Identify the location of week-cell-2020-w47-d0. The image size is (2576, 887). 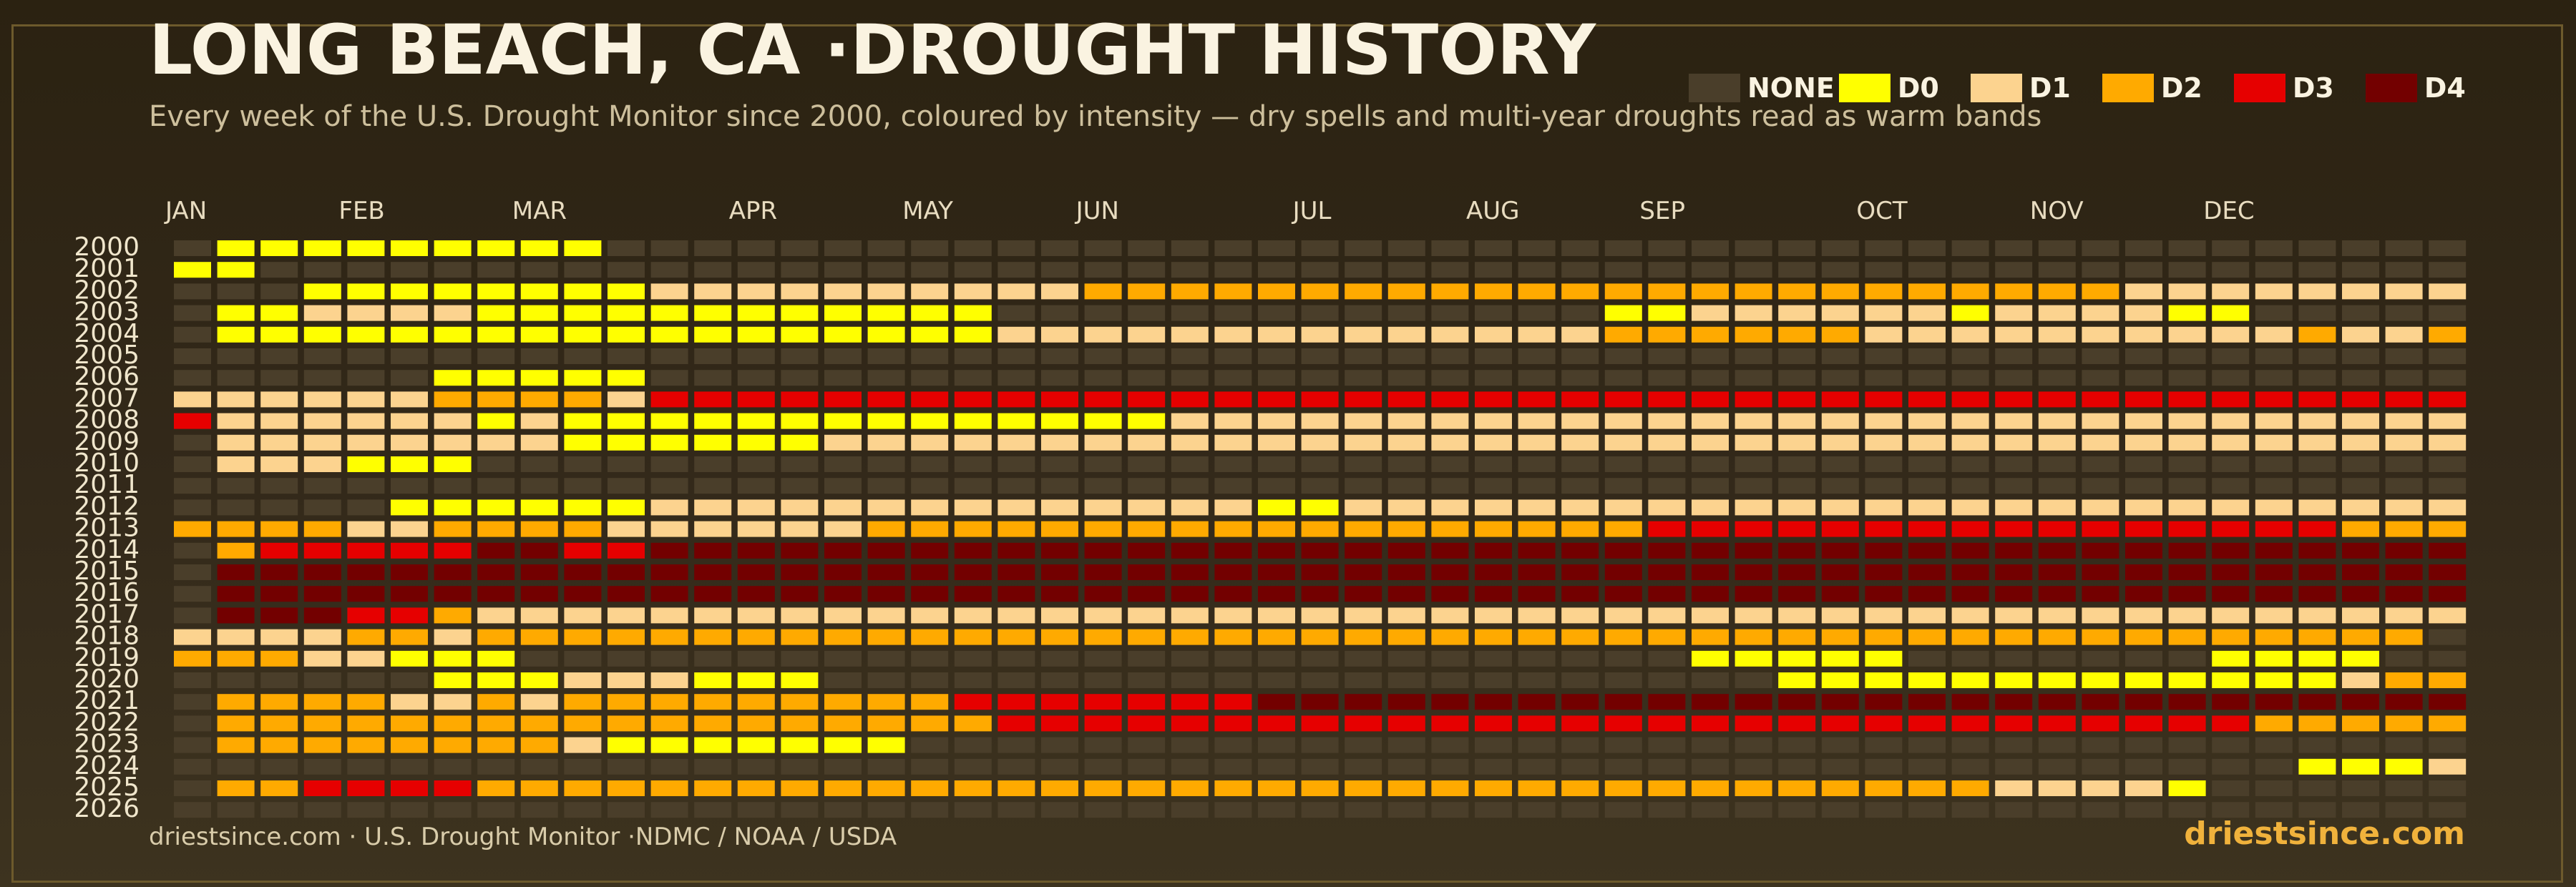
(2187, 680).